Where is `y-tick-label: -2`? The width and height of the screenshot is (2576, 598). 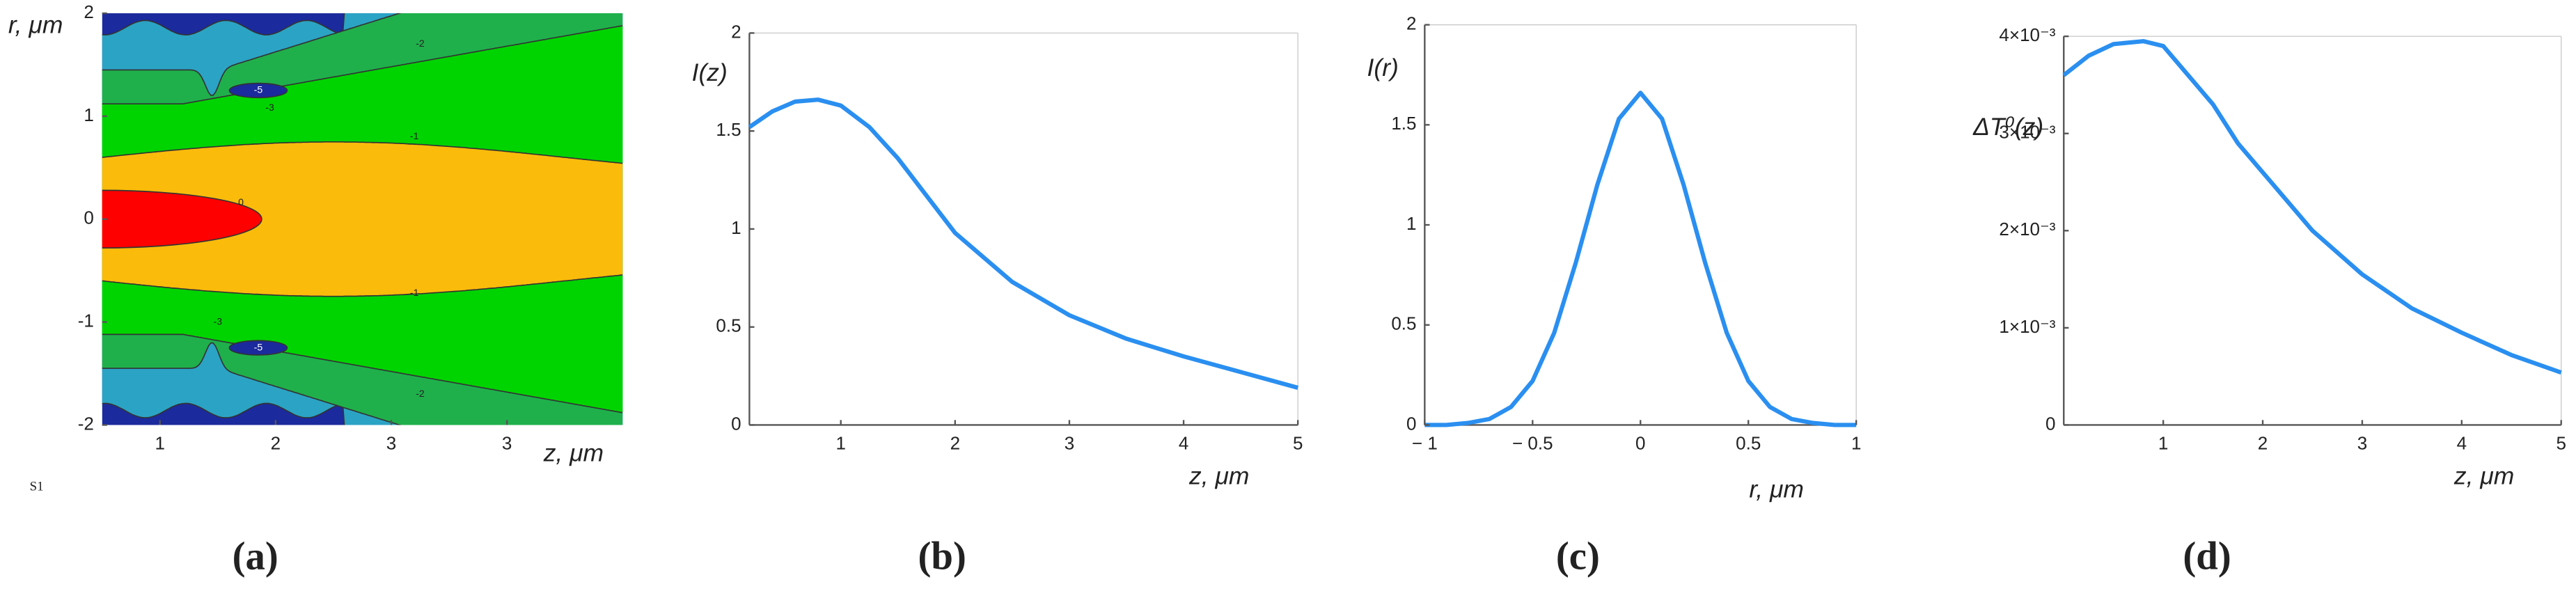 y-tick-label: -2 is located at coordinates (86, 423).